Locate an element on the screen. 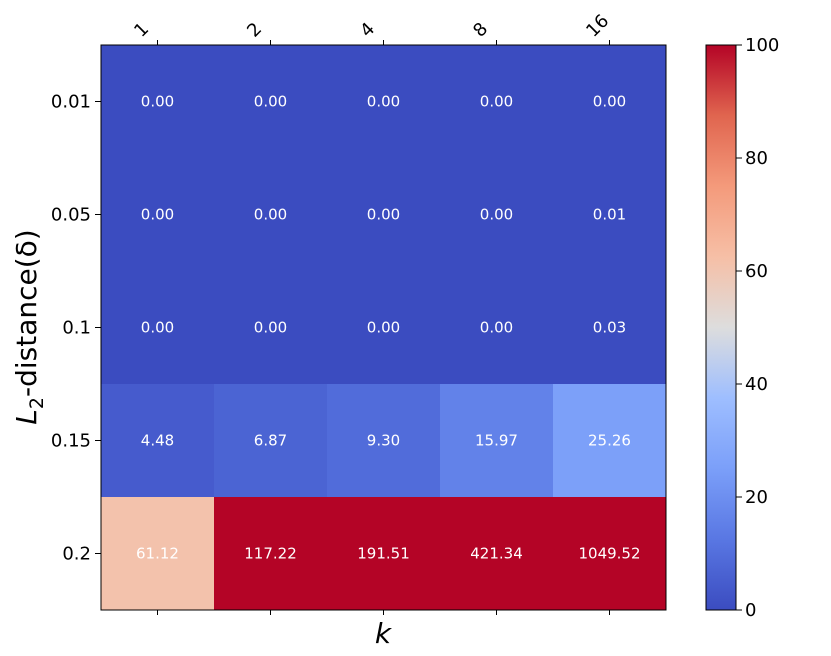 The height and width of the screenshot is (656, 831). x-tick-label: 4 is located at coordinates (367, 30).